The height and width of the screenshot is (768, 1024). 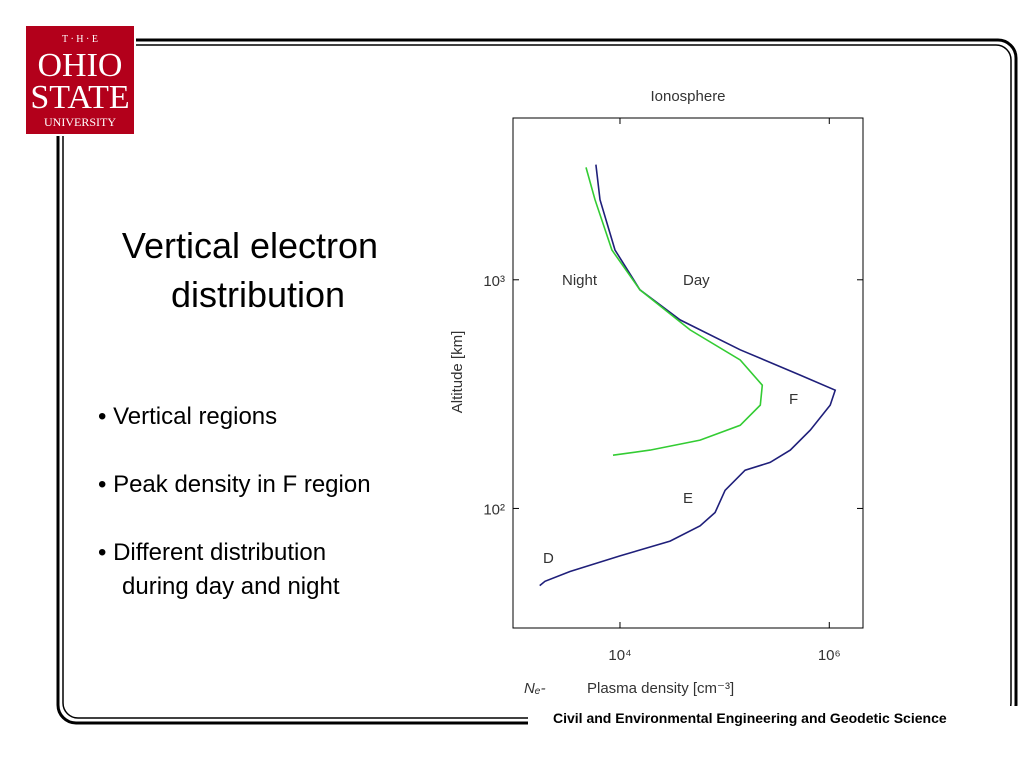 What do you see at coordinates (660, 688) in the screenshot?
I see `x-axis-label: Plasma density [cm⁻³]` at bounding box center [660, 688].